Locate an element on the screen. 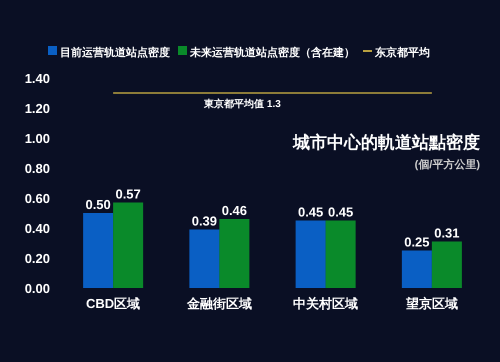 This screenshot has width=500, height=362. annotation: 東京都平均值 1.3 is located at coordinates (242, 104).